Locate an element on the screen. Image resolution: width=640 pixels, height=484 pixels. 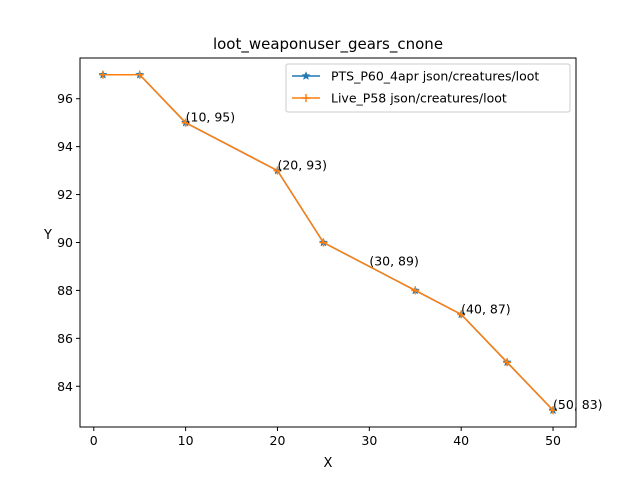
x-tick-label: 0 is located at coordinates (94, 440).